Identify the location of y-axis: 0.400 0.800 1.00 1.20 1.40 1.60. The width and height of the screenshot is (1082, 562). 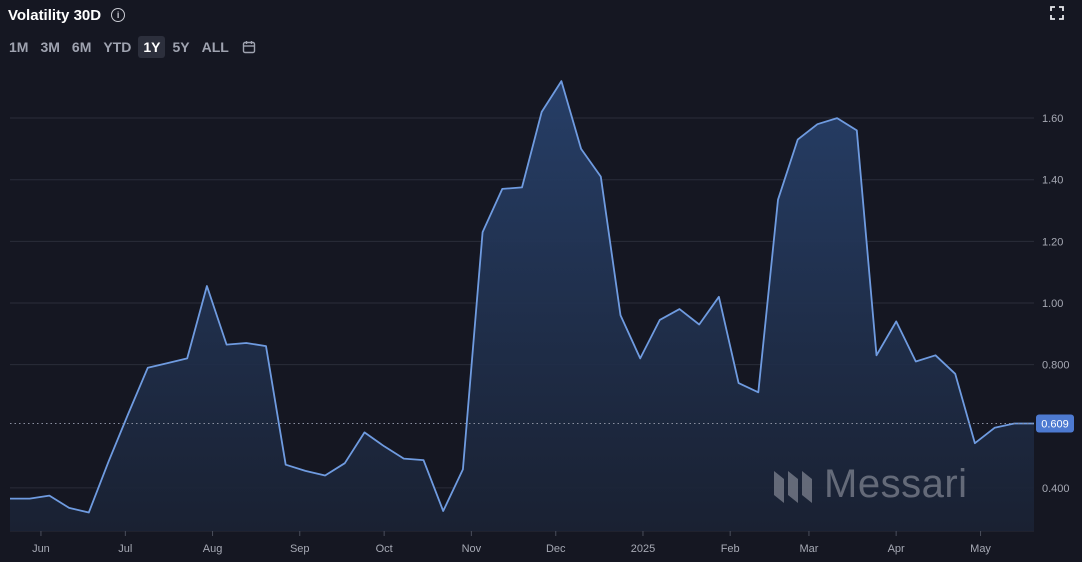
(1056, 304).